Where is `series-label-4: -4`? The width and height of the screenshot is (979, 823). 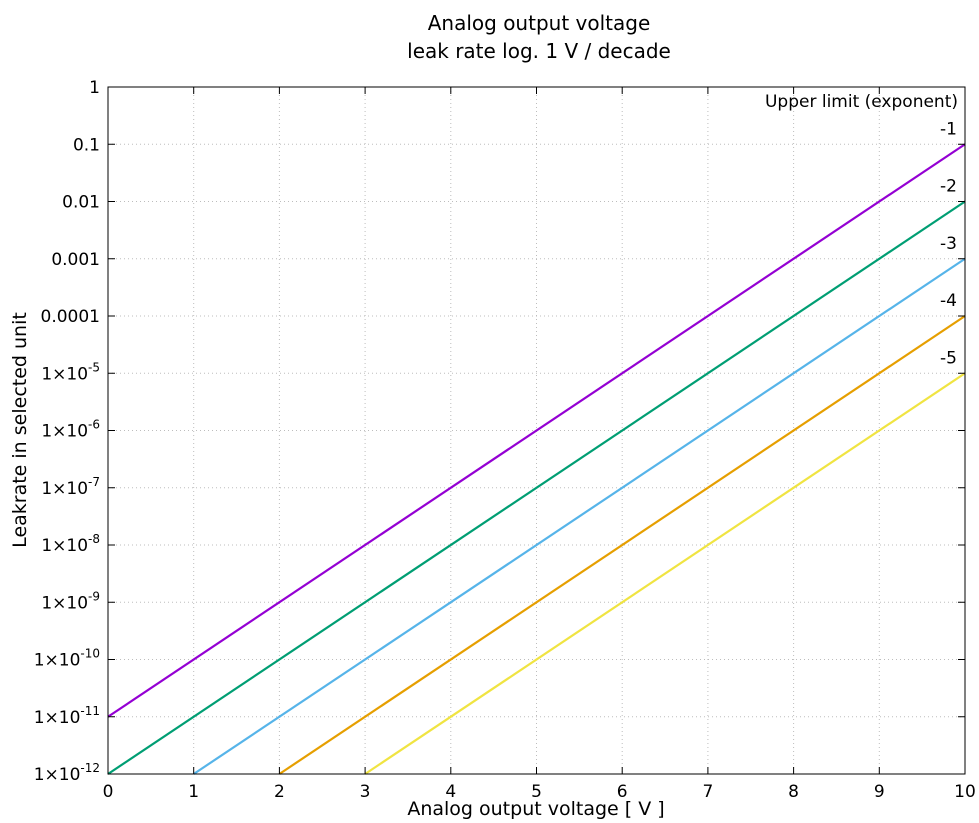 series-label-4: -4 is located at coordinates (948, 301).